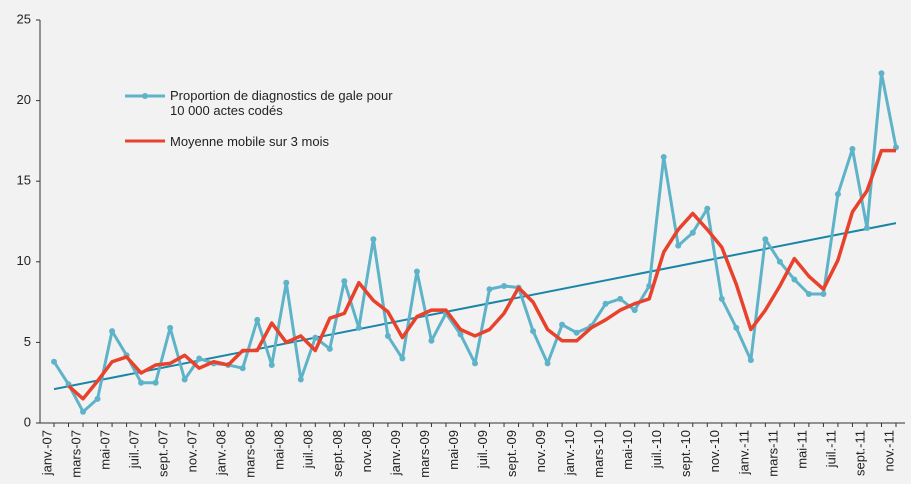 The width and height of the screenshot is (911, 484). I want to click on x-tick-label: janv.-11, so click(743, 452).